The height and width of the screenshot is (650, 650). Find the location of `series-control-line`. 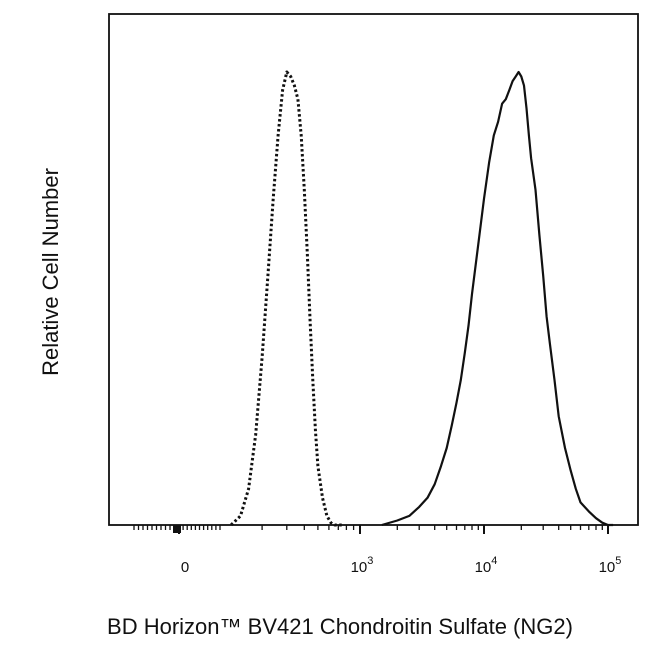

series-control-line is located at coordinates (286, 298).